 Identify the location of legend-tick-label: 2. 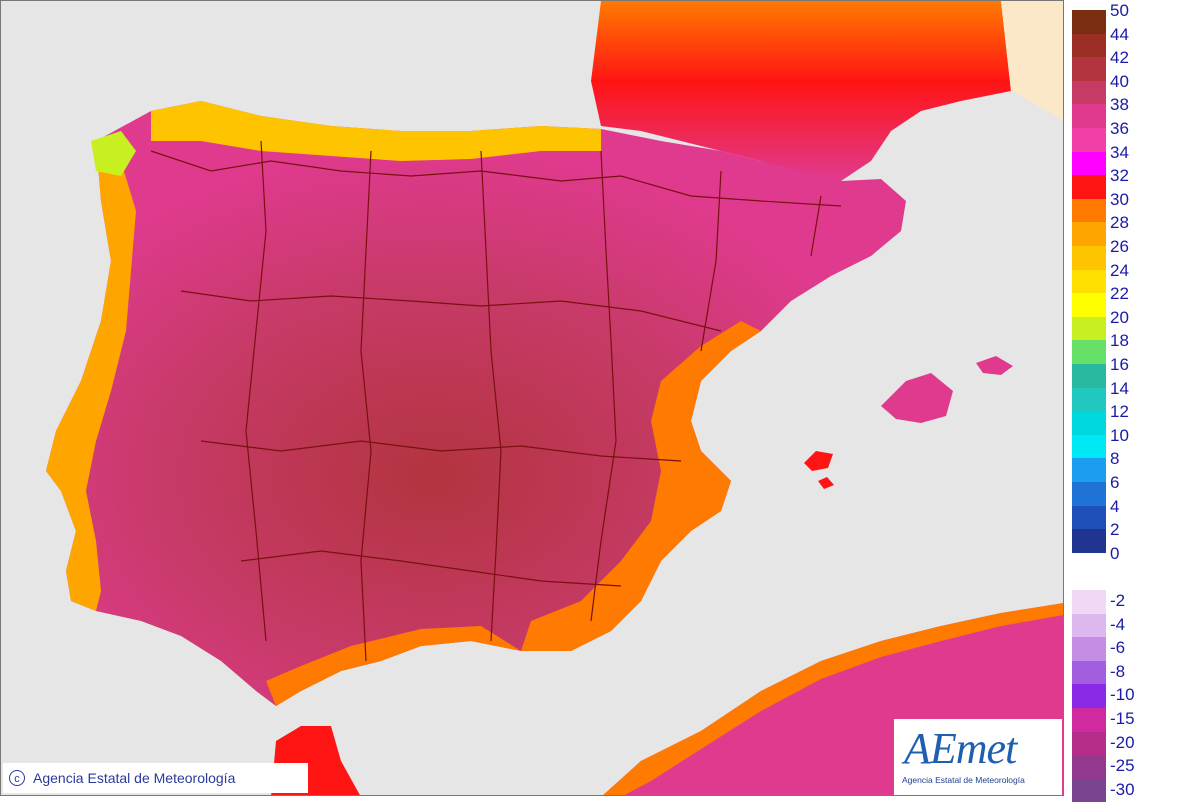
(1115, 530).